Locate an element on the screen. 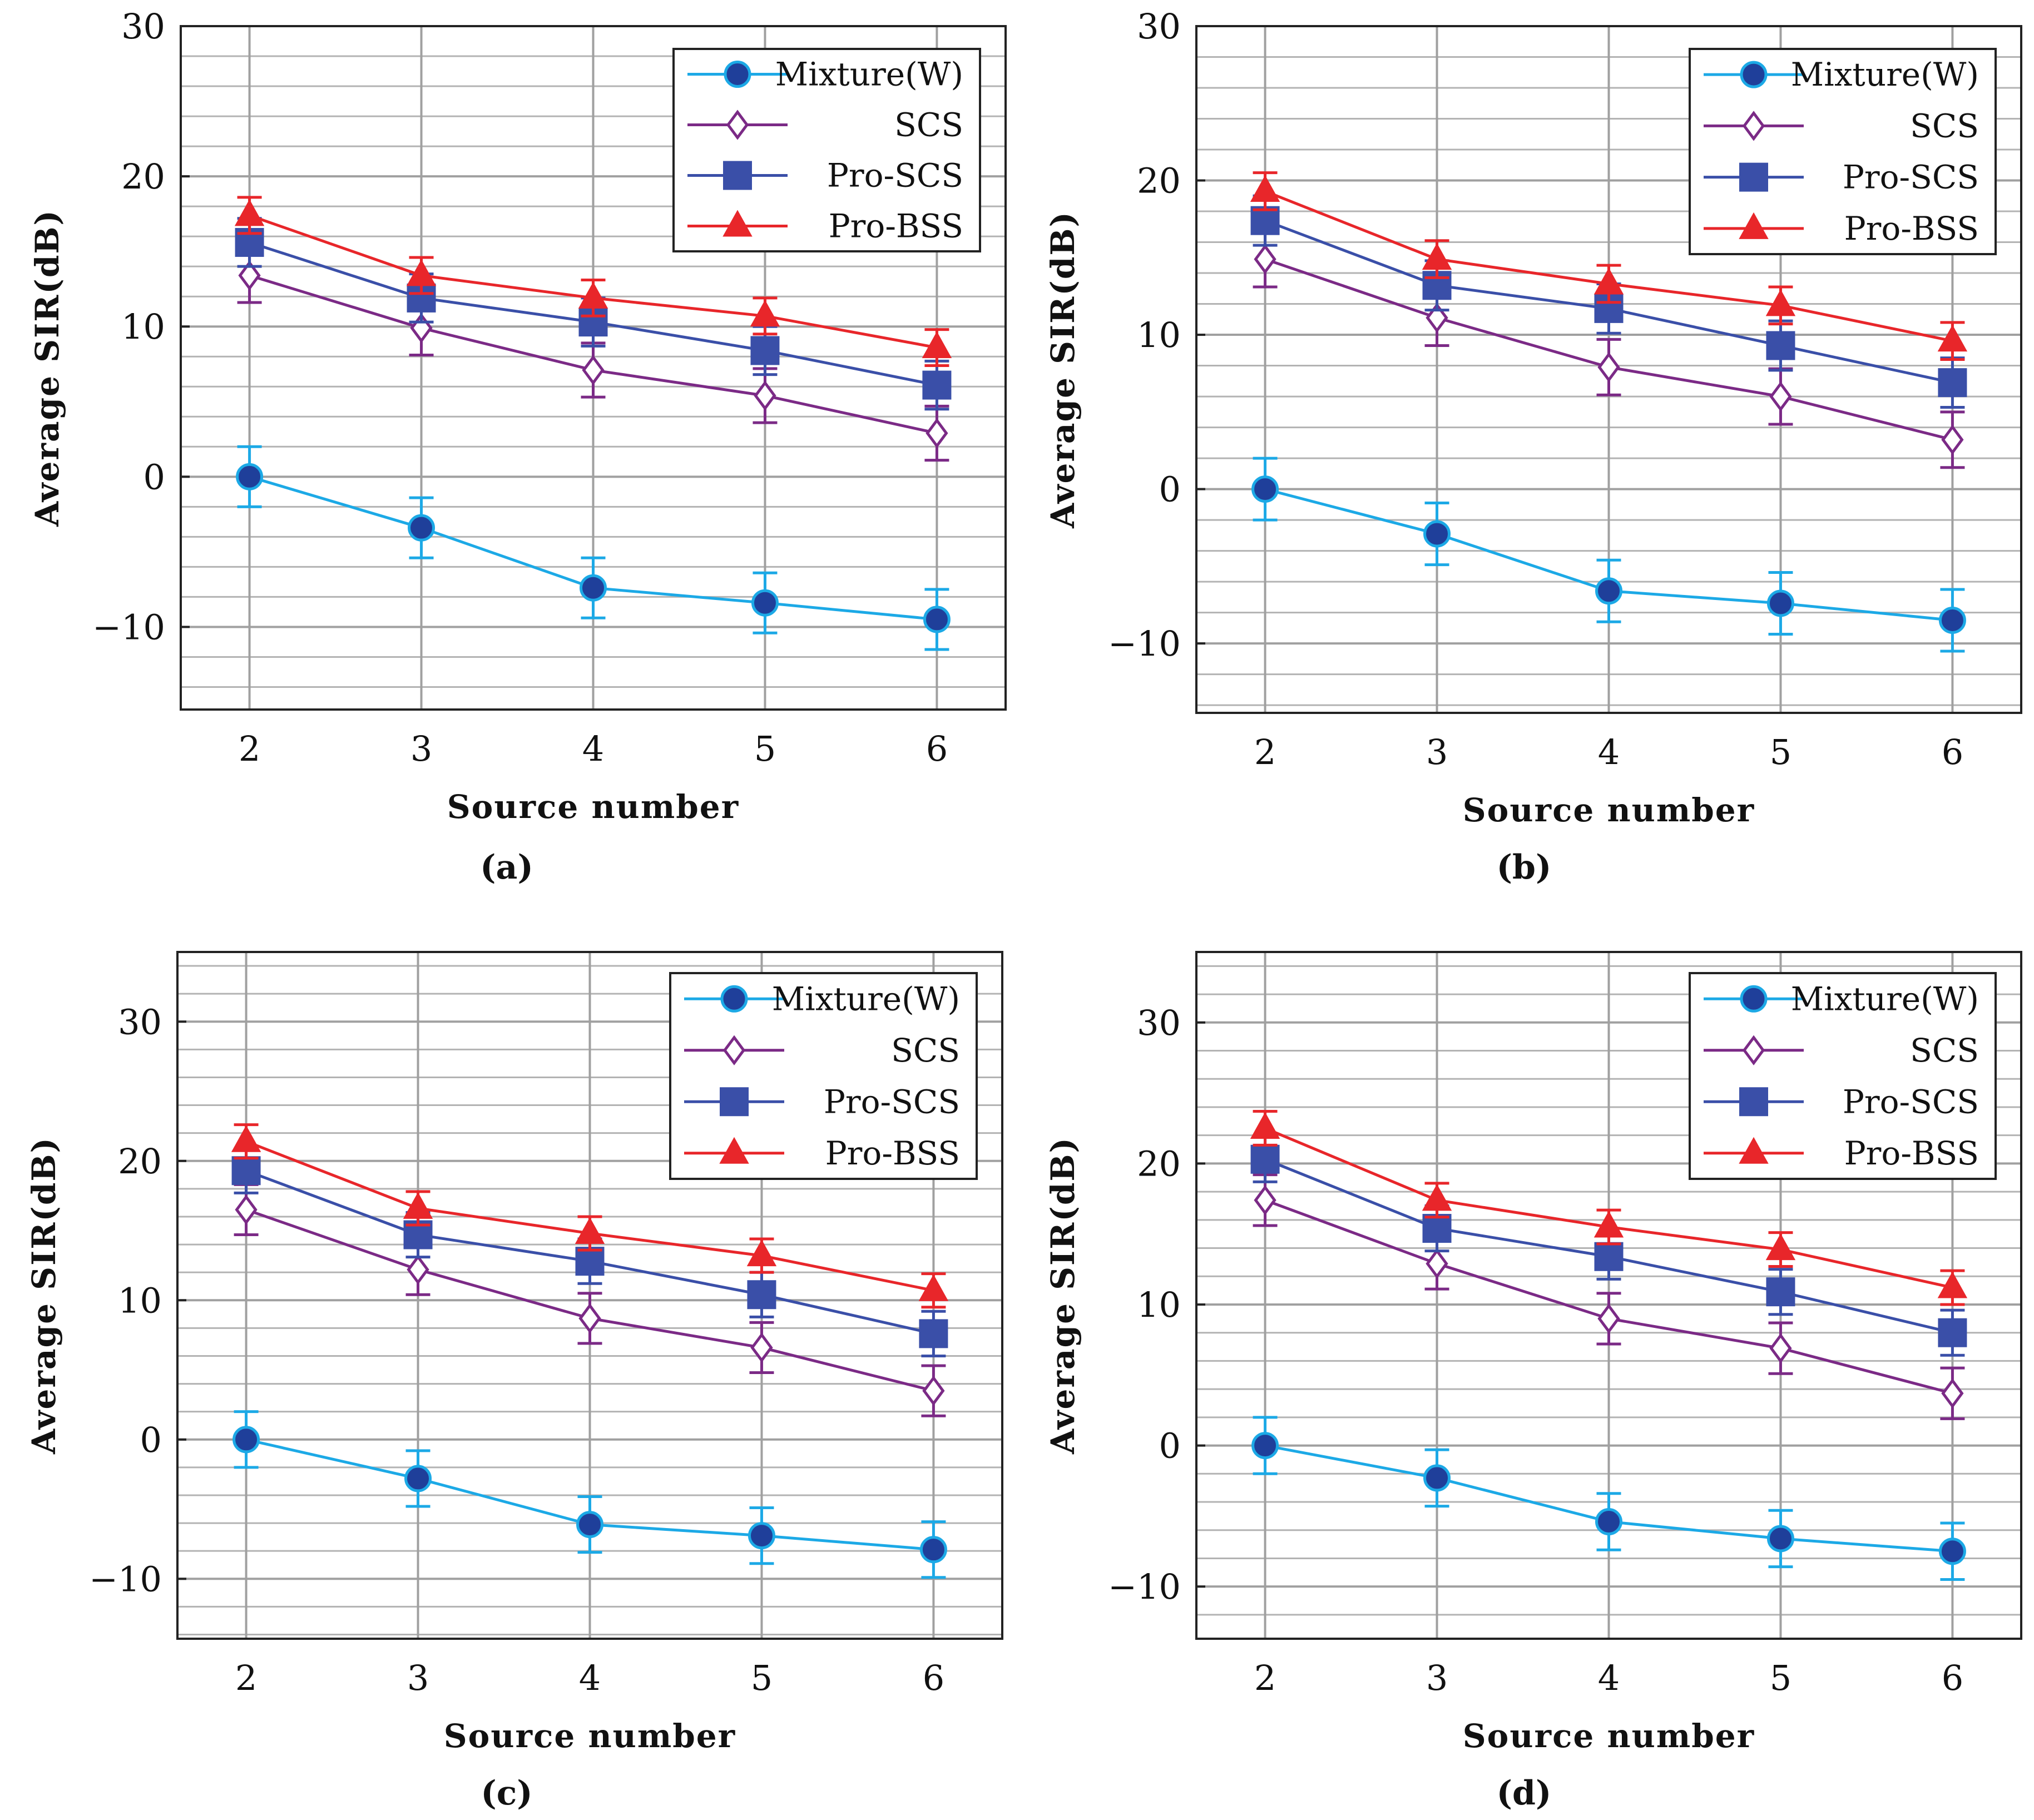  panel-caption: (a) is located at coordinates (506, 868).